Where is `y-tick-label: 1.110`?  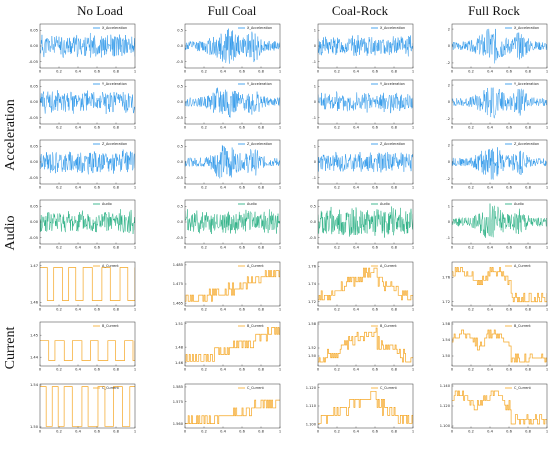
y-tick-label: 1.110 is located at coordinates (311, 406).